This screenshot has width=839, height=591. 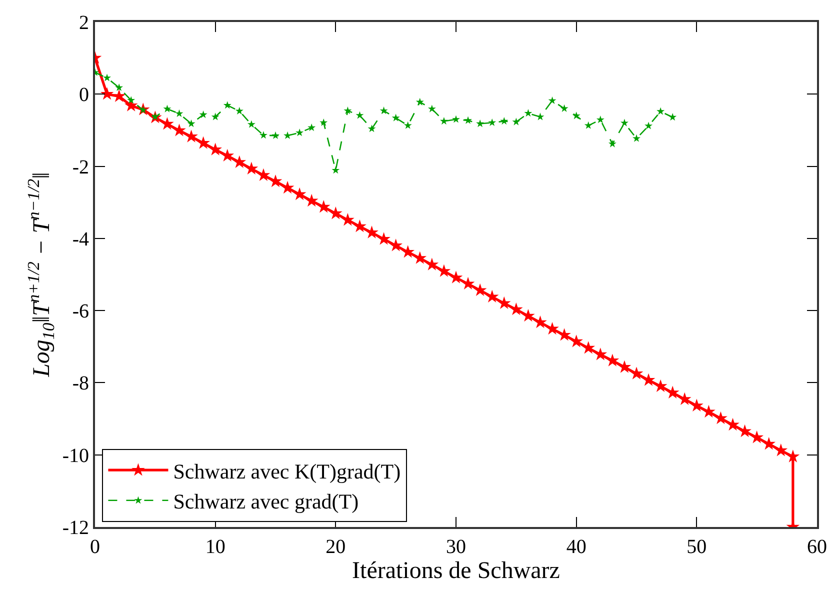 What do you see at coordinates (75, 455) in the screenshot?
I see `y-tick-label: -10` at bounding box center [75, 455].